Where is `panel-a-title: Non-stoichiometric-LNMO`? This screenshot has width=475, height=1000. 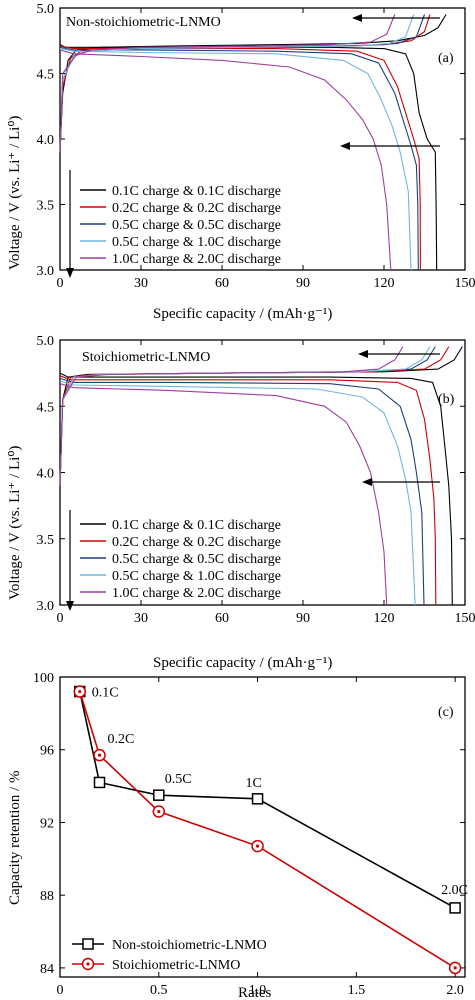 panel-a-title: Non-stoichiometric-LNMO is located at coordinates (143, 22).